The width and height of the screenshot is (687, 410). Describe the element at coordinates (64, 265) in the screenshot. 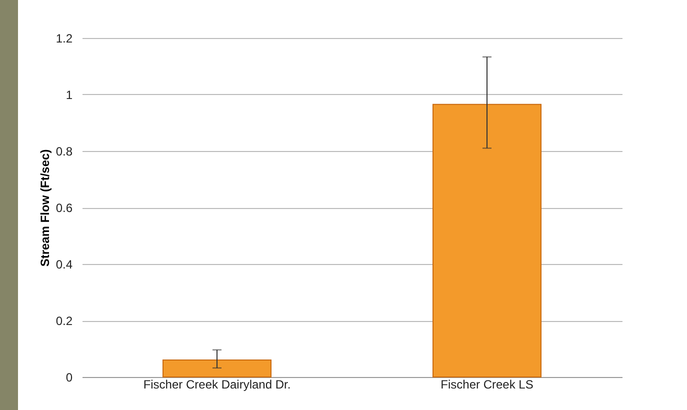

I see `y-tick-label: 0.4` at that location.